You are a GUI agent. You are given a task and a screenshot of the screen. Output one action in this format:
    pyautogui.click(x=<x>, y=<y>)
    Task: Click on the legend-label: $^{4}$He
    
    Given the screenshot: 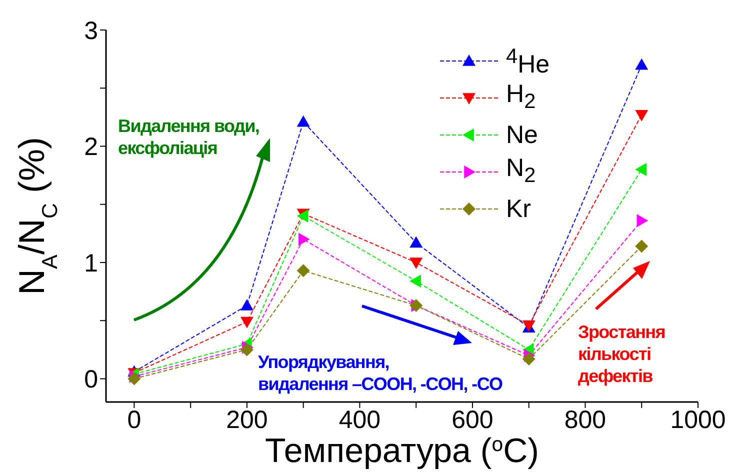 What is the action you would take?
    pyautogui.click(x=528, y=61)
    